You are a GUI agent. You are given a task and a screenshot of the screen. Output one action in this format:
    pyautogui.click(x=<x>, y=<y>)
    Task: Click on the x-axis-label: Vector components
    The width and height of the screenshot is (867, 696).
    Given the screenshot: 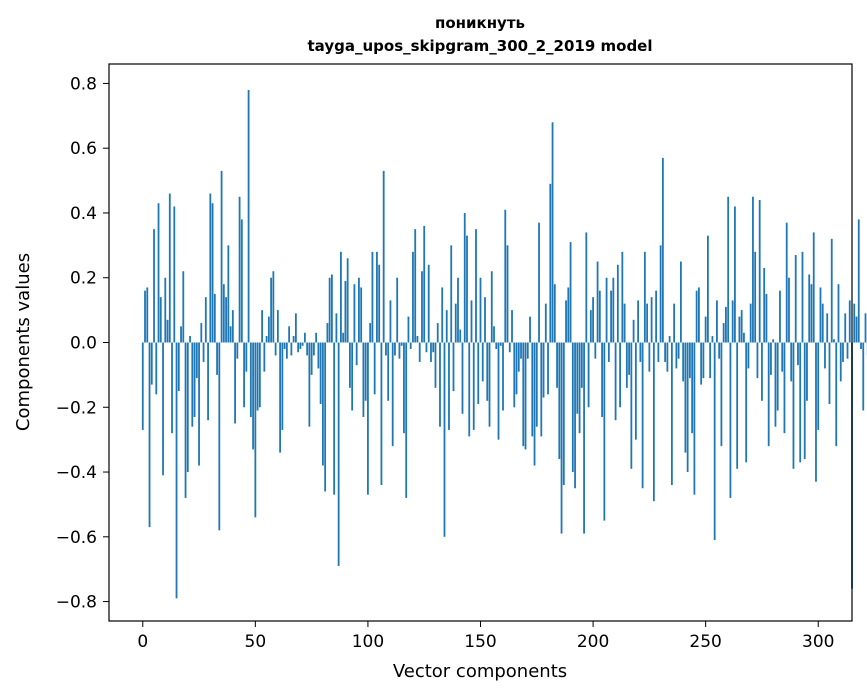 What is the action you would take?
    pyautogui.click(x=480, y=671)
    